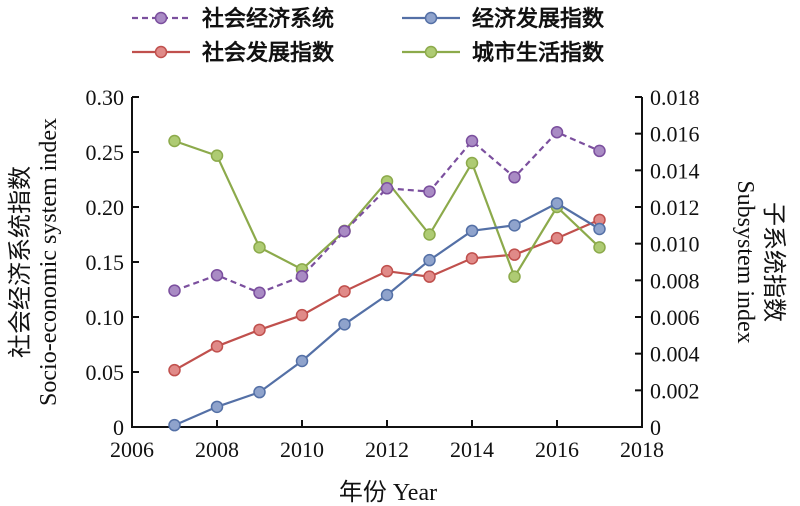  I want to click on series-line, so click(387, 209).